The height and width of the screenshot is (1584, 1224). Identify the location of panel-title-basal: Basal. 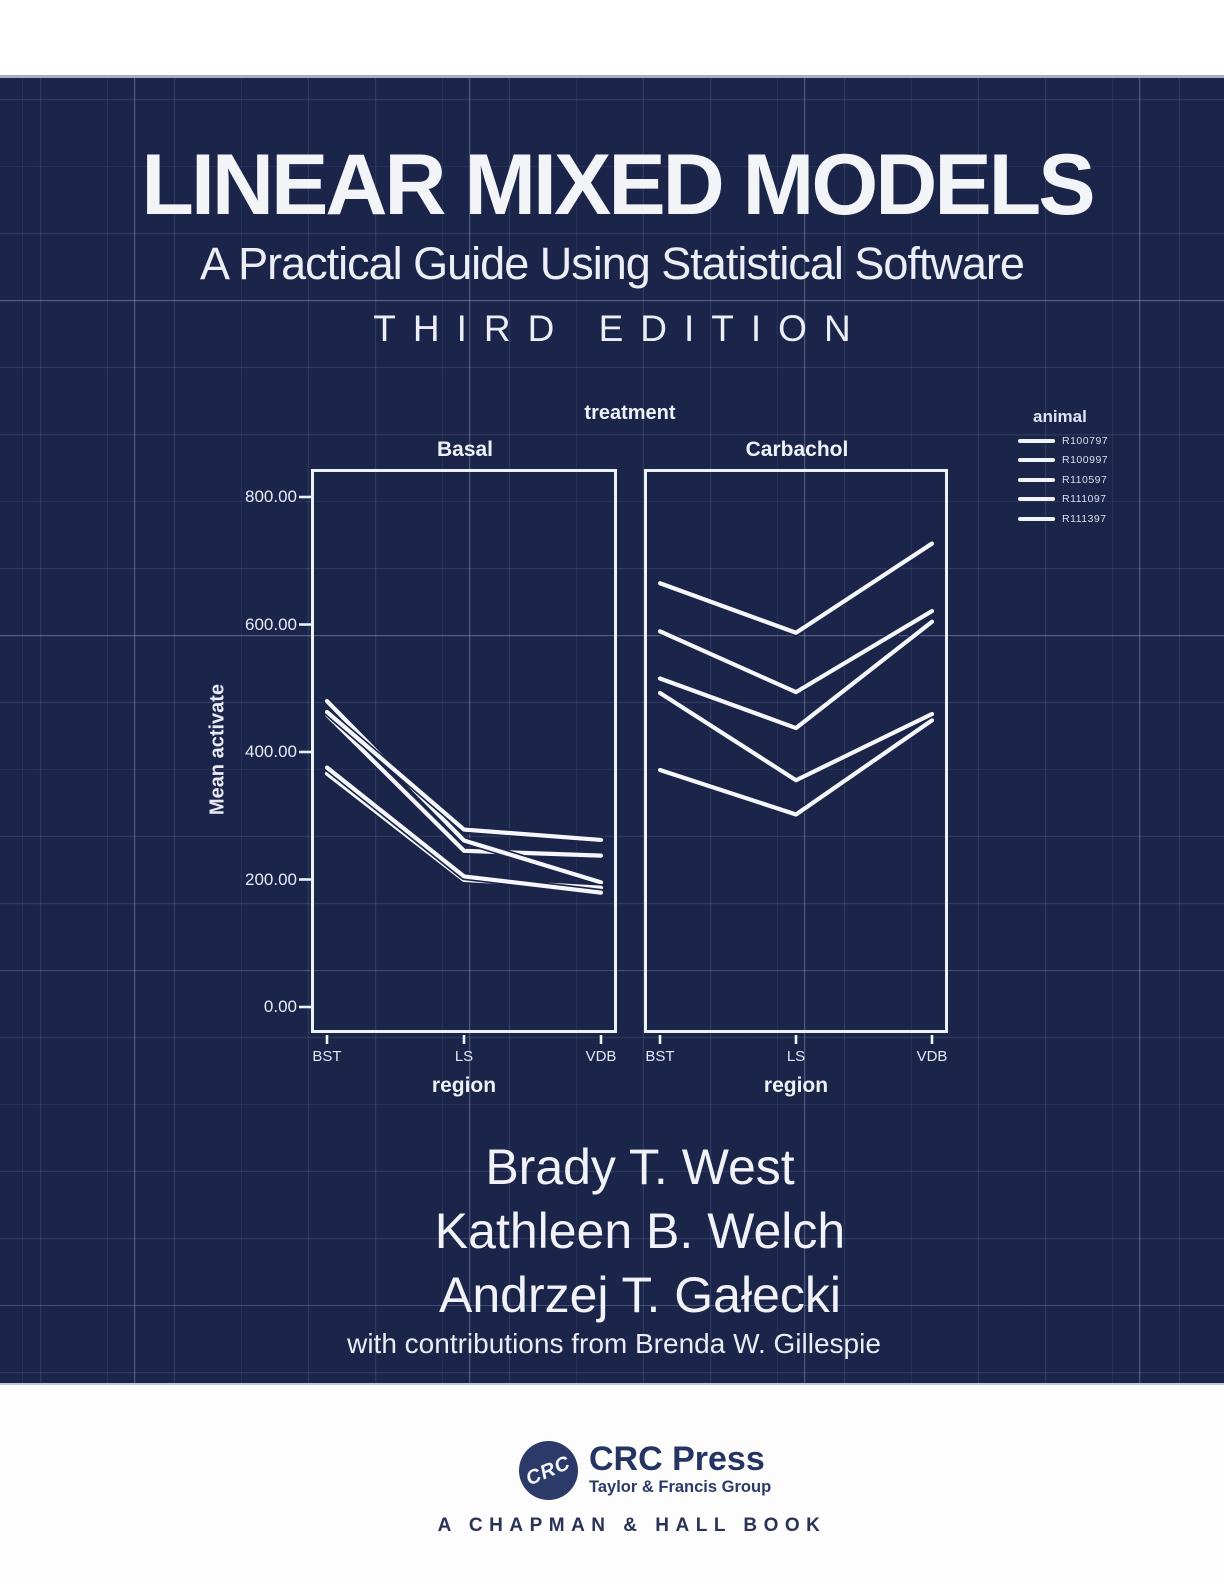
(465, 449).